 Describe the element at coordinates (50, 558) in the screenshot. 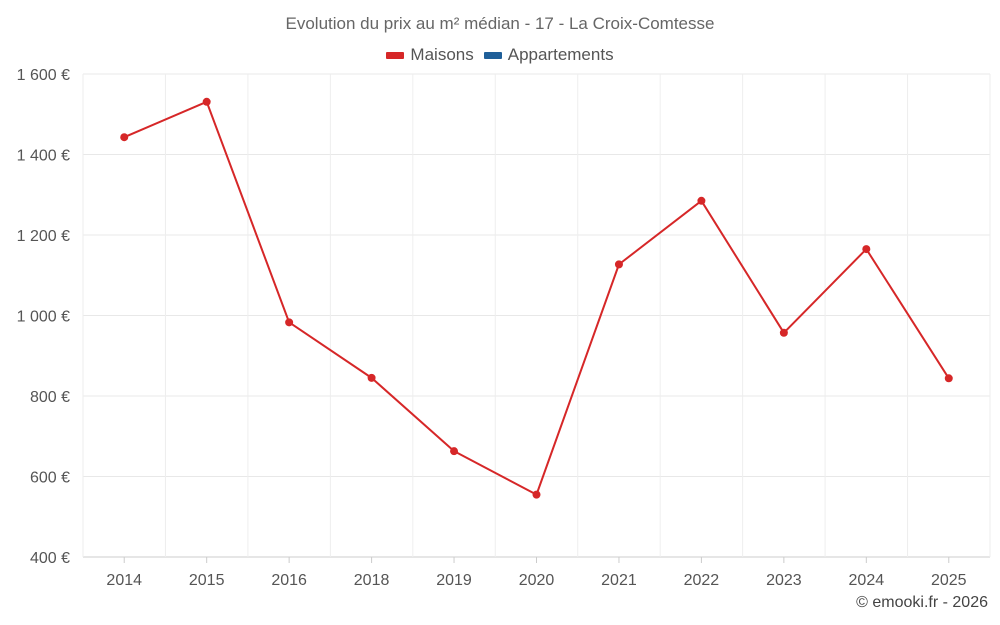

I see `y-tick-label: 400 €` at that location.